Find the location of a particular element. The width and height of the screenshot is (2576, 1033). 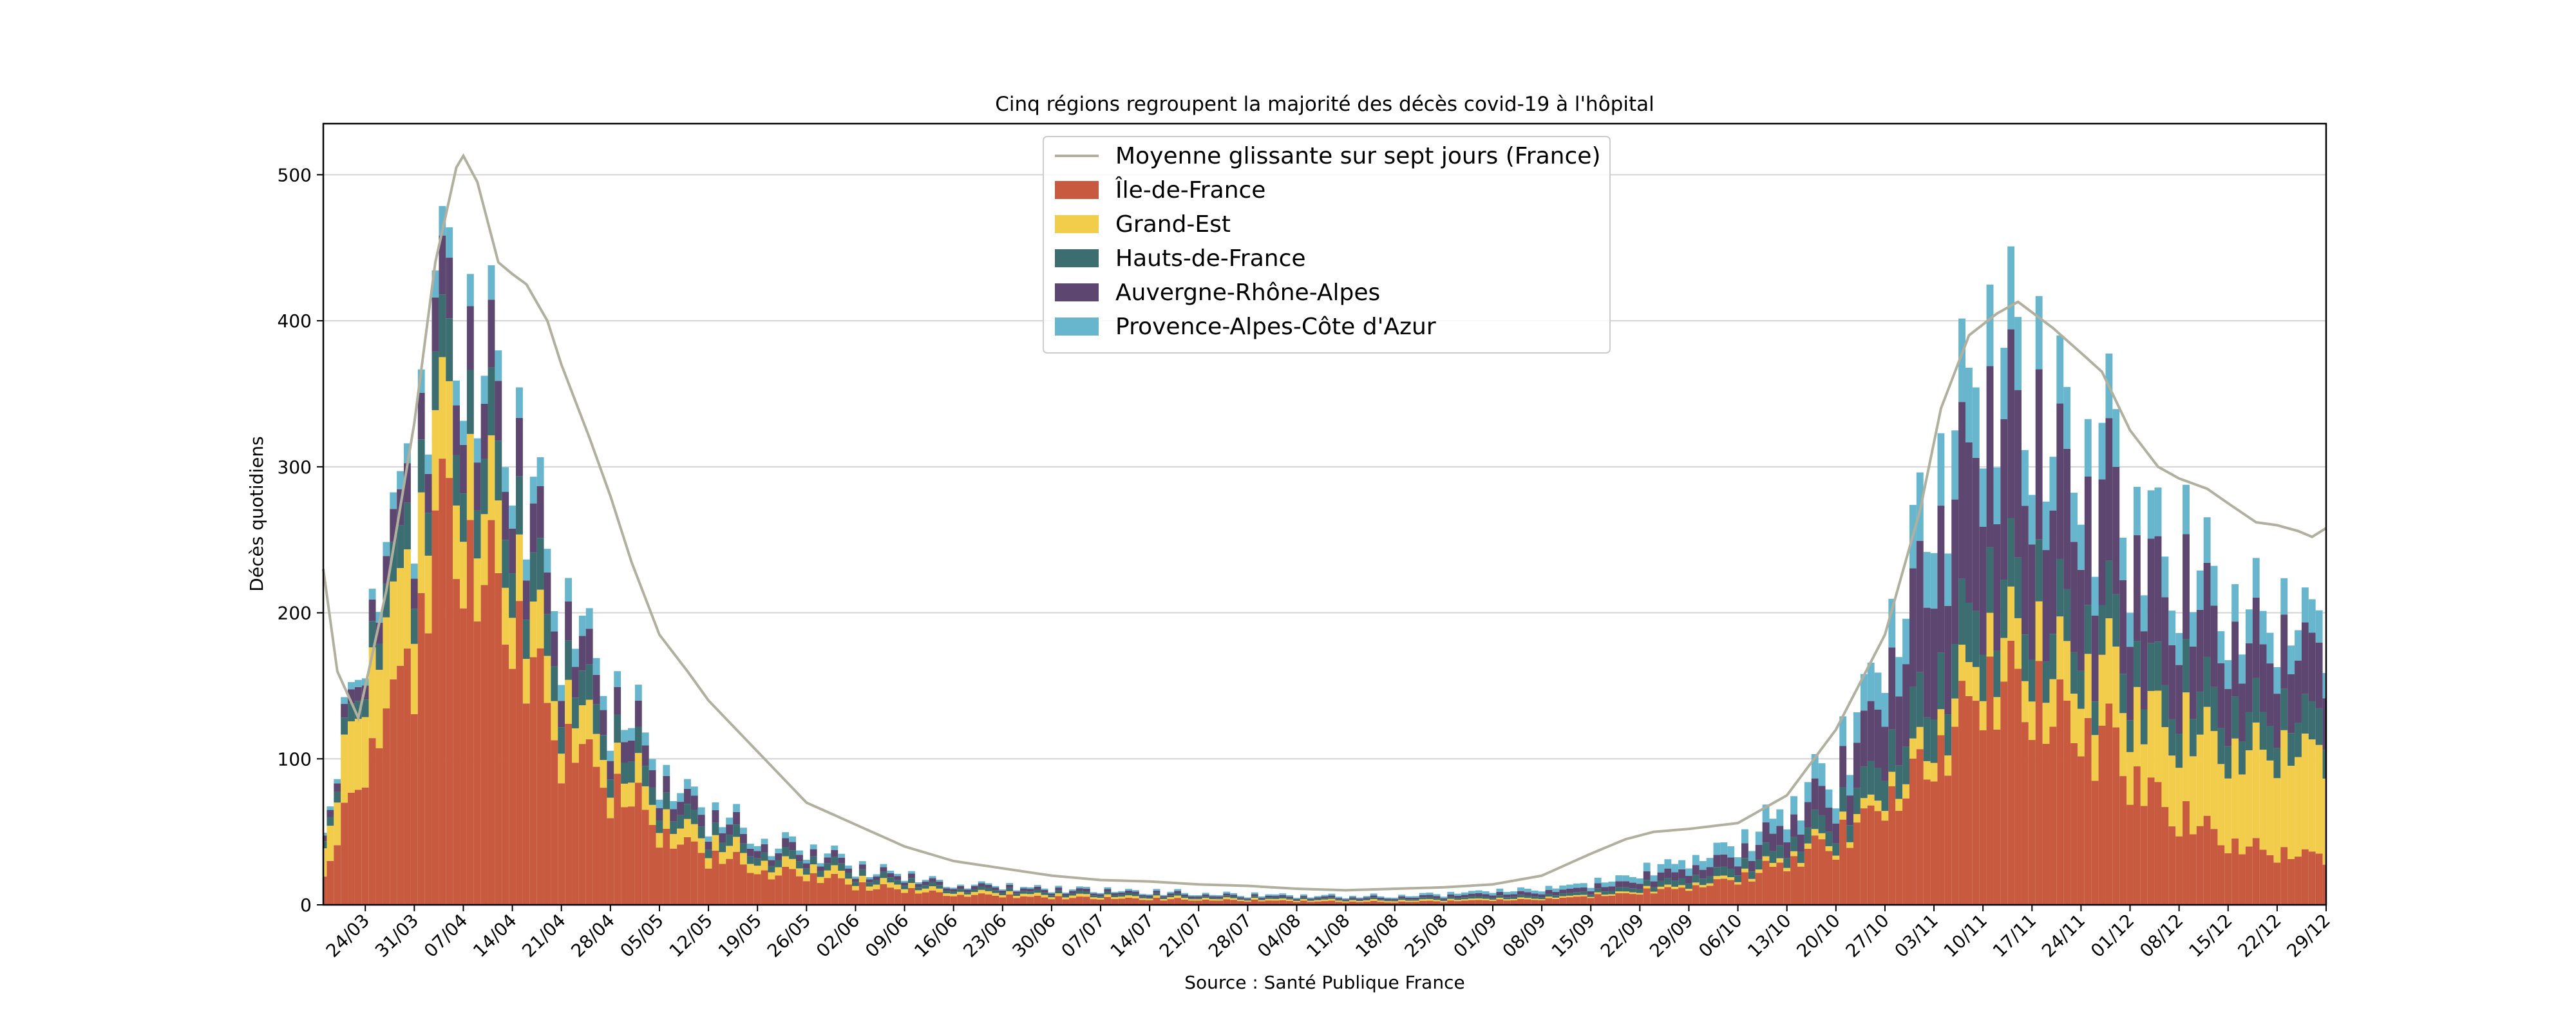

x-tick-label: 28/07 is located at coordinates (1230, 936).